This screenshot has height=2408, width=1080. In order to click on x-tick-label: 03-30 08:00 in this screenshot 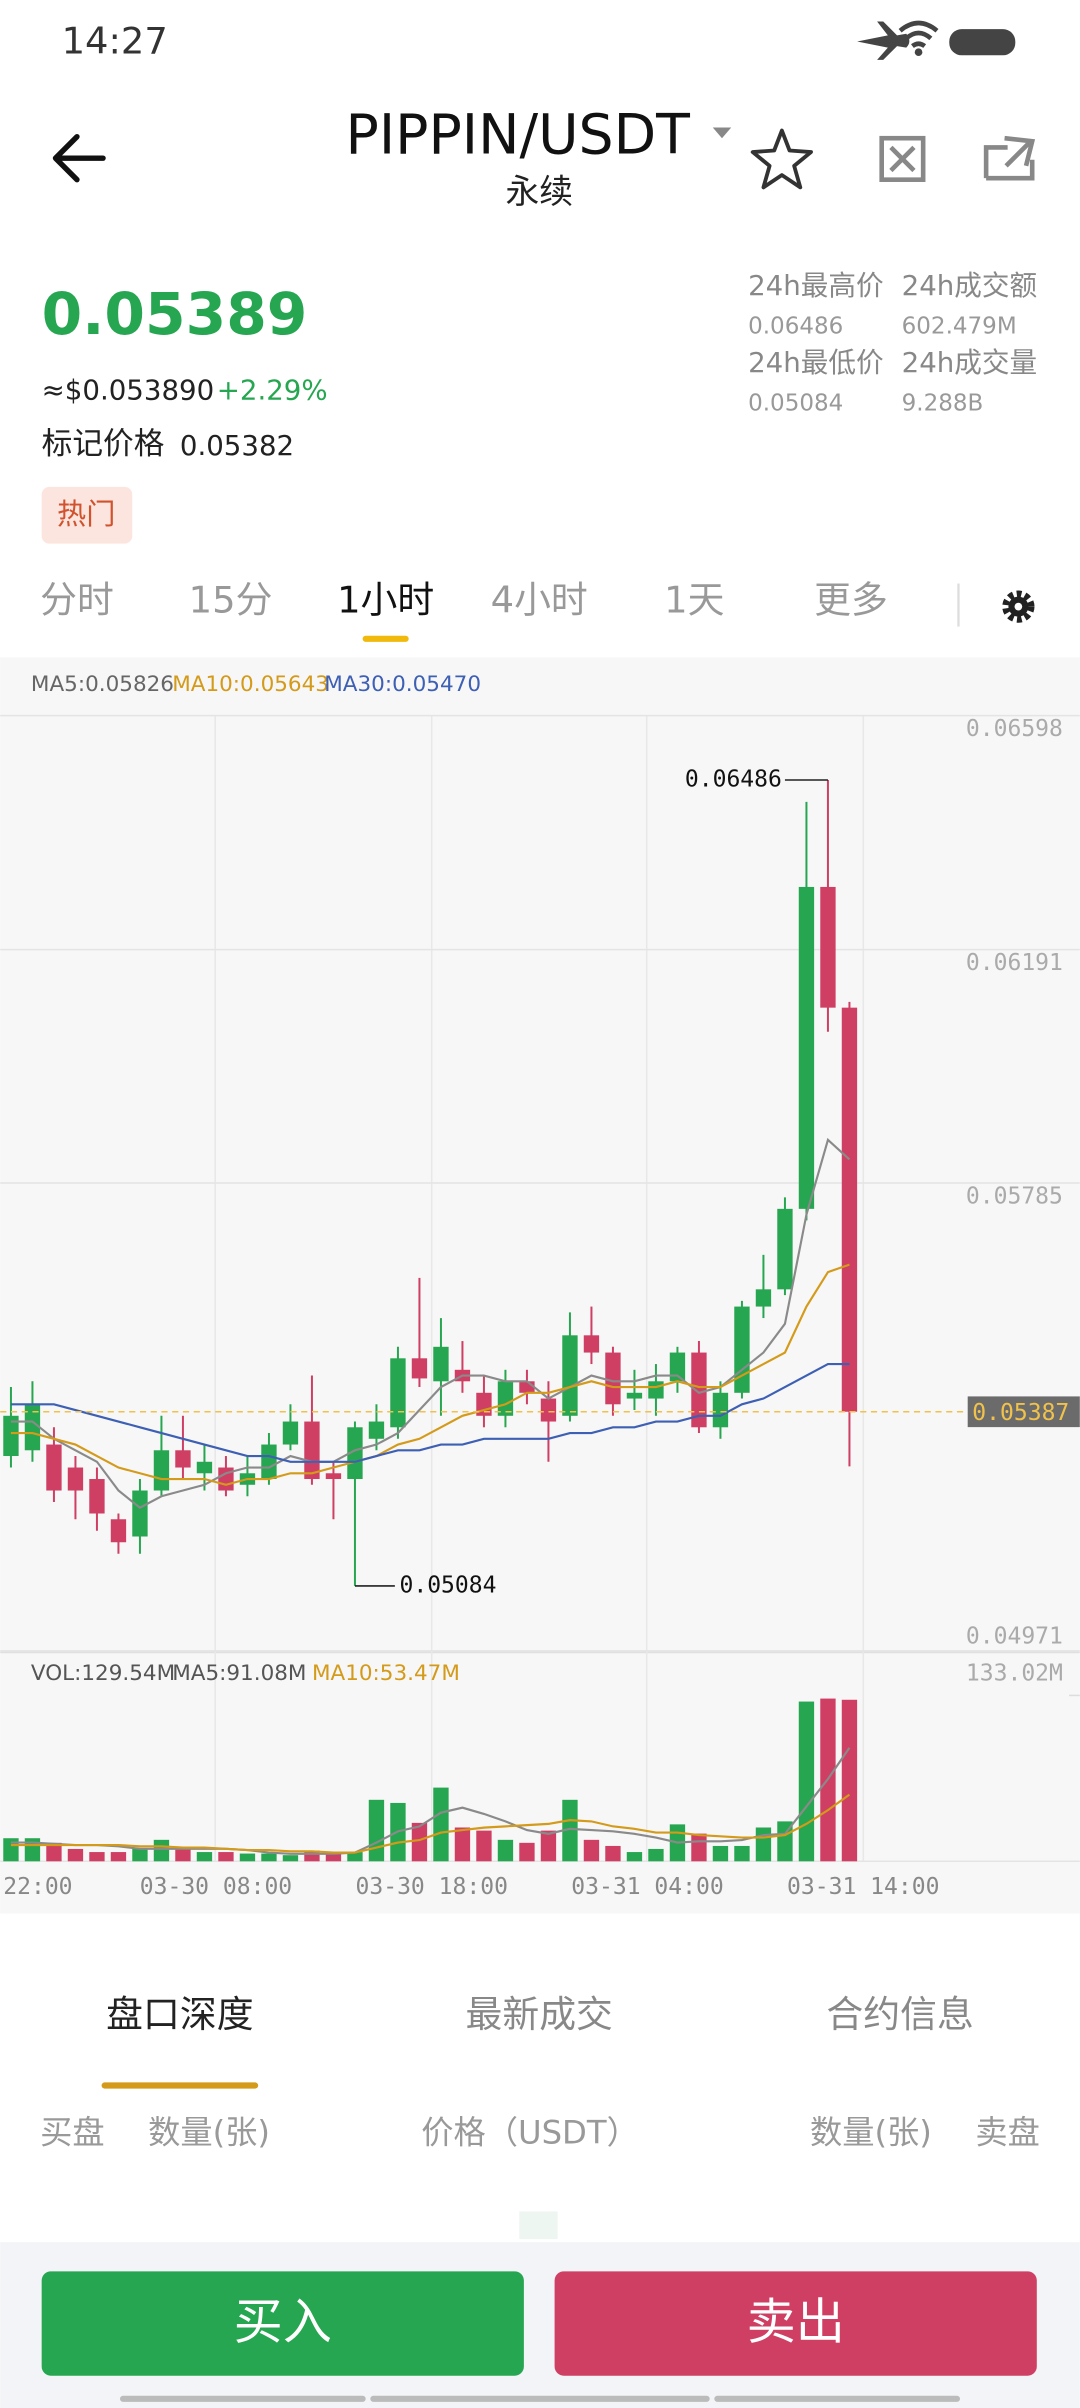, I will do `click(216, 1887)`.